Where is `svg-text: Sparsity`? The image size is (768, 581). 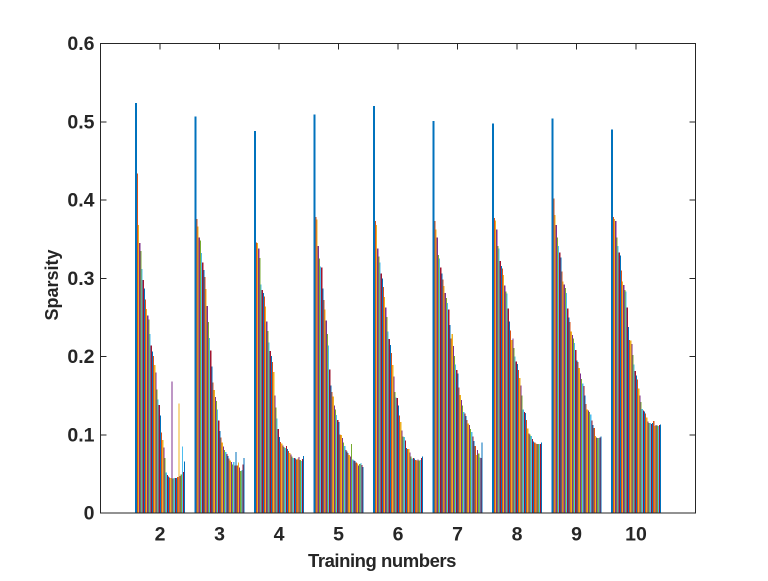
svg-text: Sparsity is located at coordinates (52, 284).